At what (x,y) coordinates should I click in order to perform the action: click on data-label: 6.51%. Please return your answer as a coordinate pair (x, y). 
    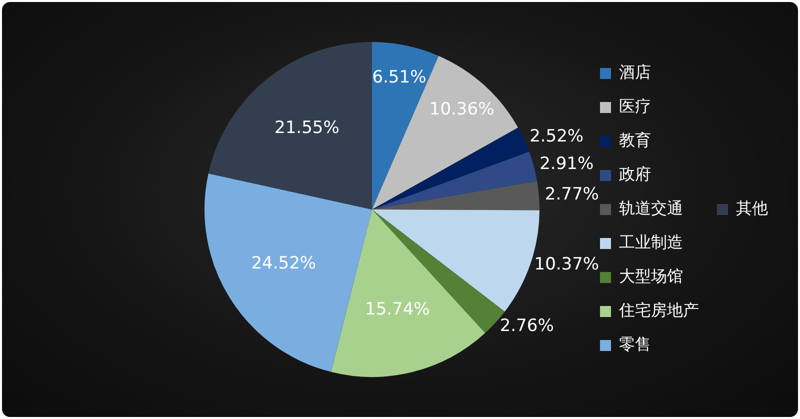
    Looking at the image, I should click on (399, 78).